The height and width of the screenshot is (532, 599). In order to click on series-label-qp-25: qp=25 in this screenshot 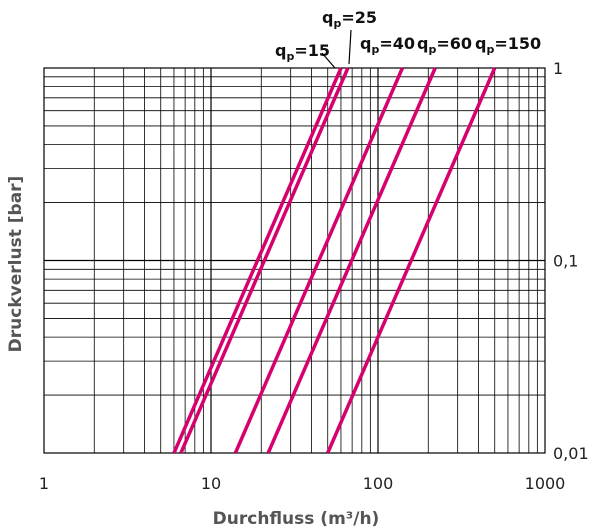, I will do `click(349, 19)`.